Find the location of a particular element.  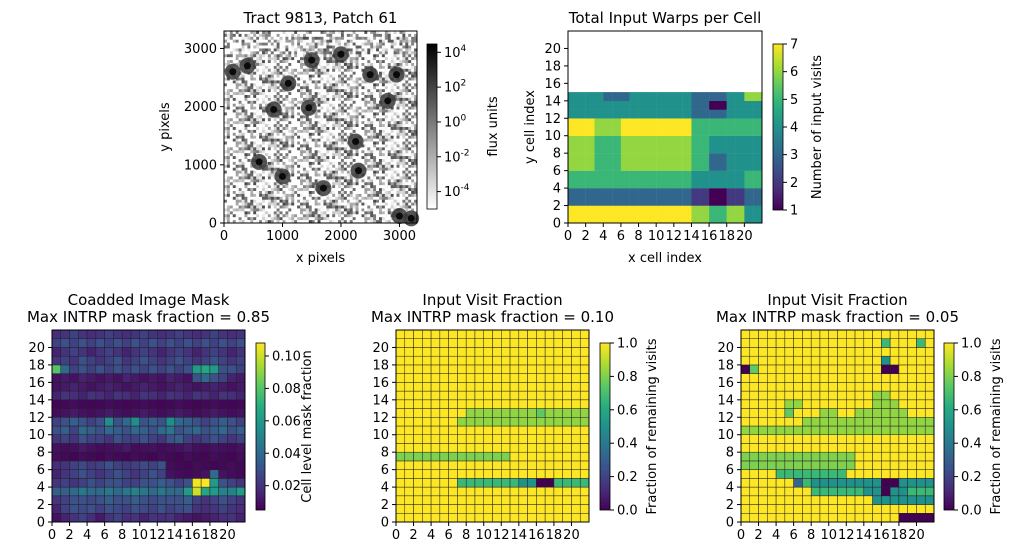

x-tick-label: 1000 is located at coordinates (282, 236).